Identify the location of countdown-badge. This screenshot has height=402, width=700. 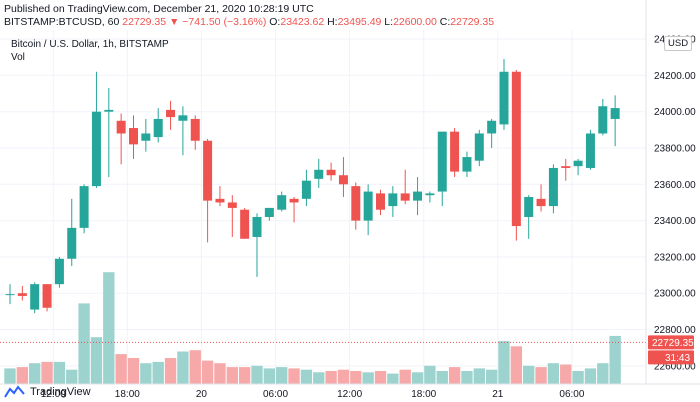
(671, 357).